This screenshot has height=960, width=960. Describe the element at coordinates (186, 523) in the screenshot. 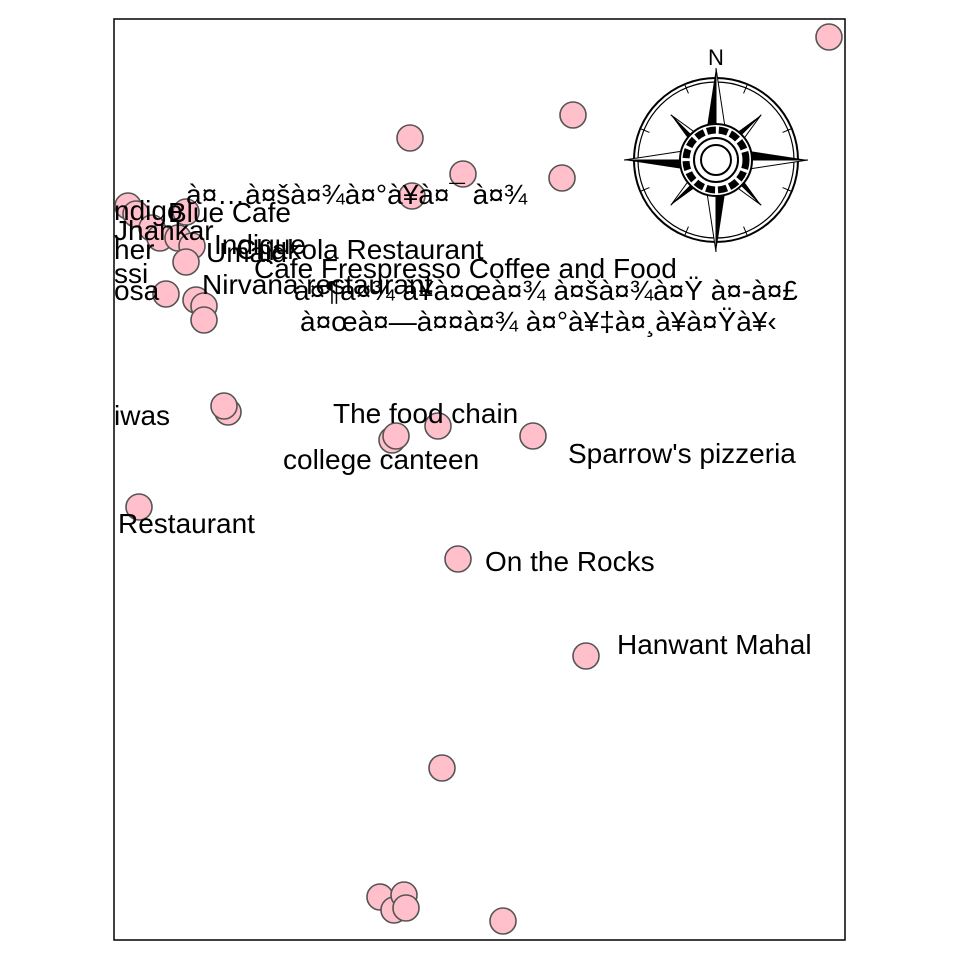

I see `poi-label: Restaurant` at that location.